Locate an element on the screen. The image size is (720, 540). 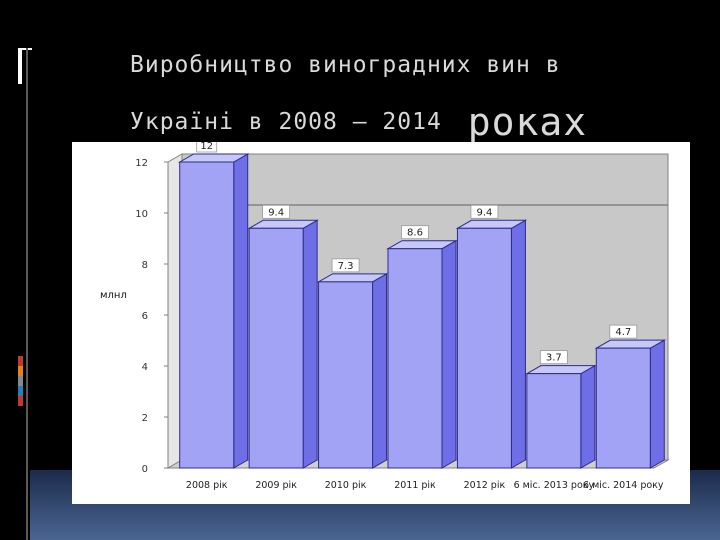
data-label: 8.6 is located at coordinates (415, 233).